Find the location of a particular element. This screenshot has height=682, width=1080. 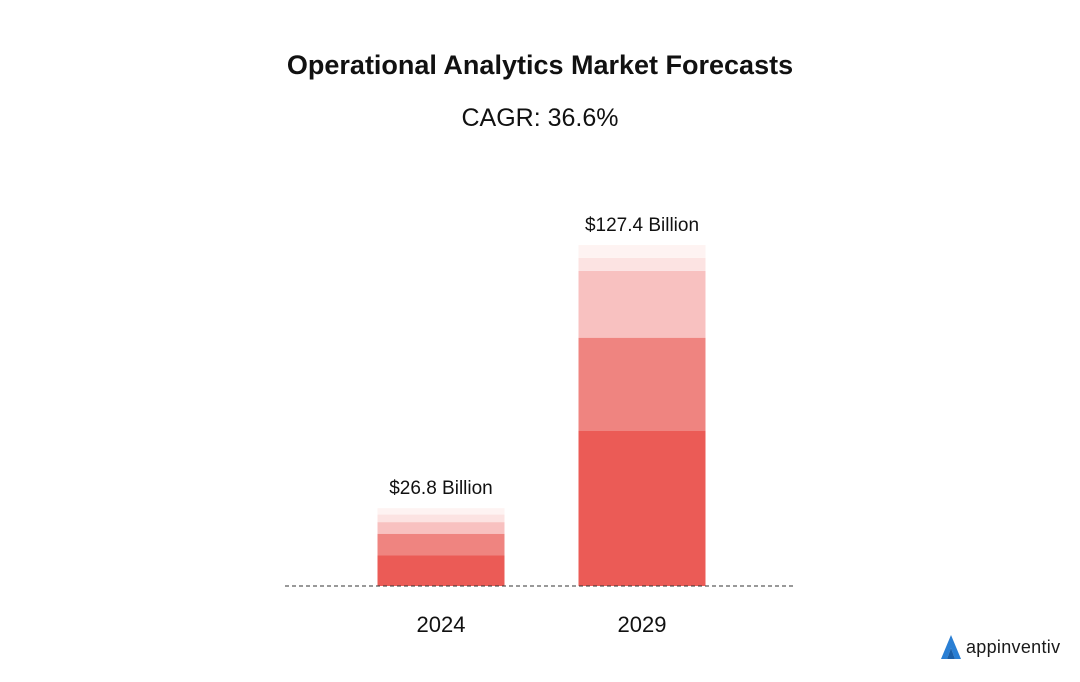

x-tick-label-2024: 2024 is located at coordinates (441, 624).